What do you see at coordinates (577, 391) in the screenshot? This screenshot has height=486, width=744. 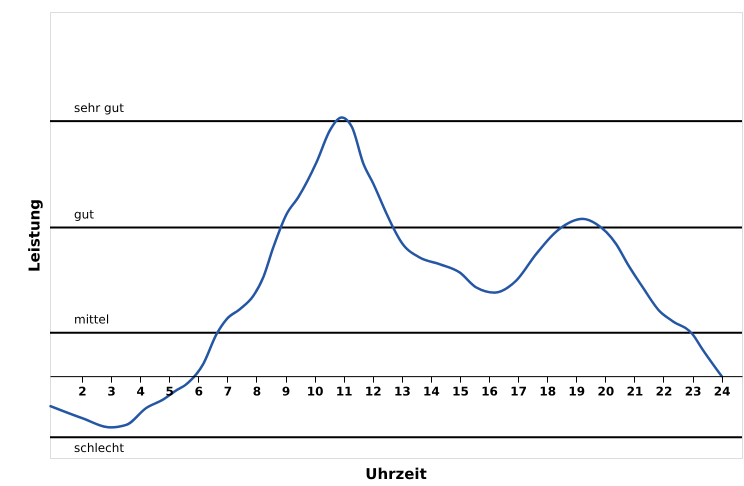 I see `x-tick-label: 19` at bounding box center [577, 391].